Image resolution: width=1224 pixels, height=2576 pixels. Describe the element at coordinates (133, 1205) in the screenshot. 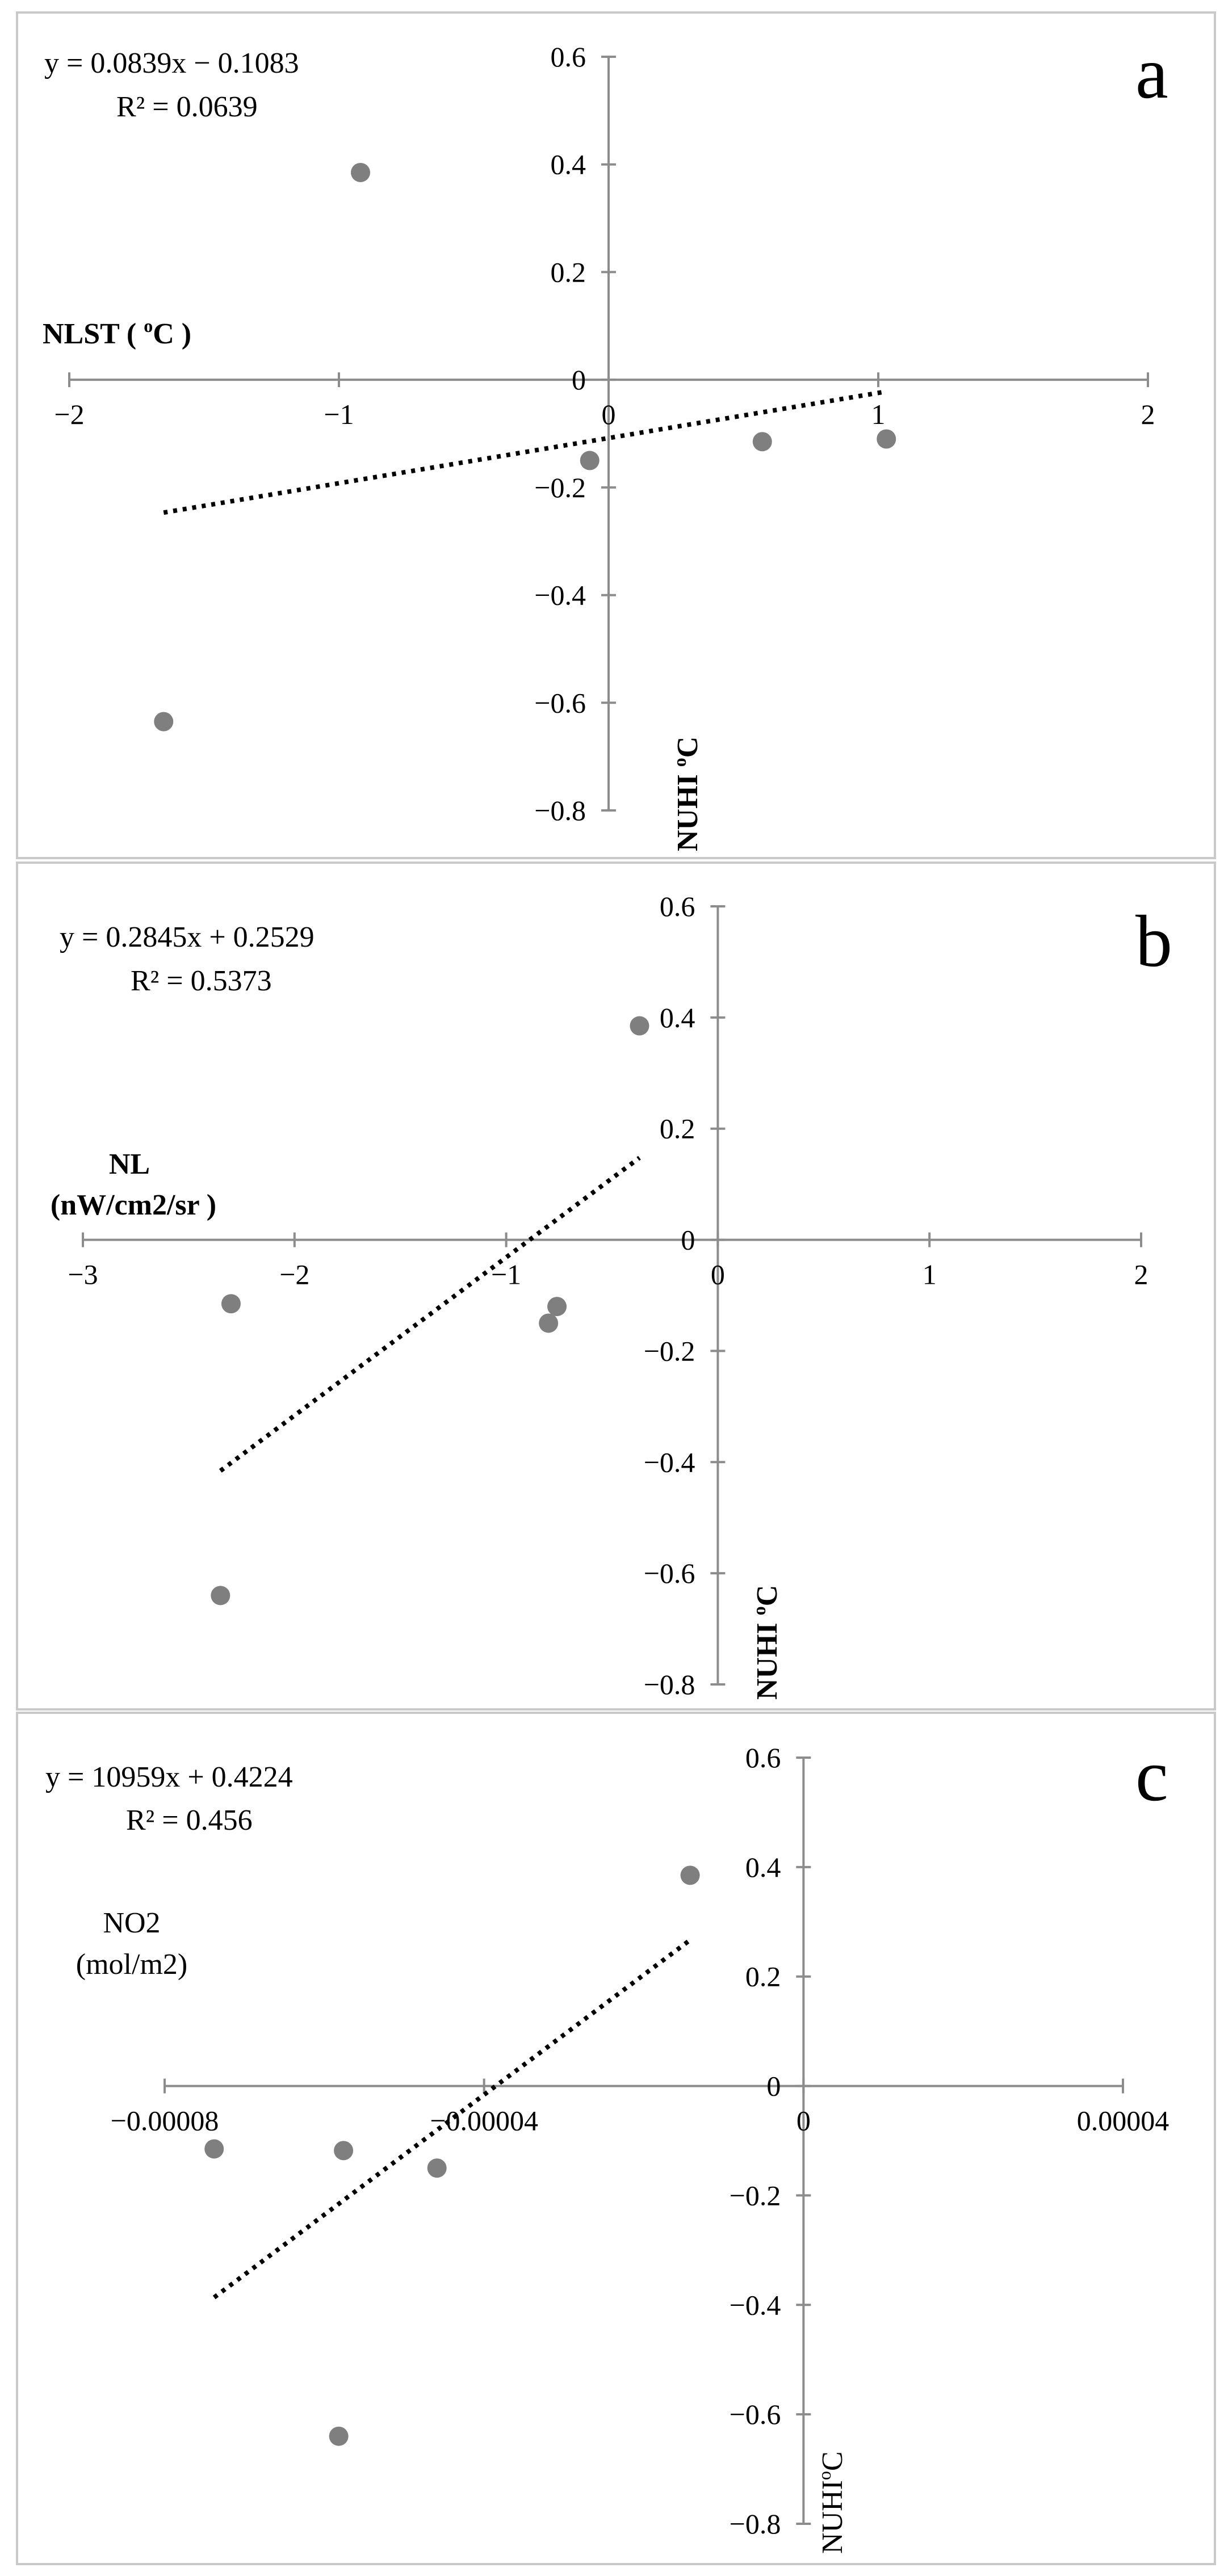

I see `x-axis-title-units: (nW/cm2/sr )` at that location.